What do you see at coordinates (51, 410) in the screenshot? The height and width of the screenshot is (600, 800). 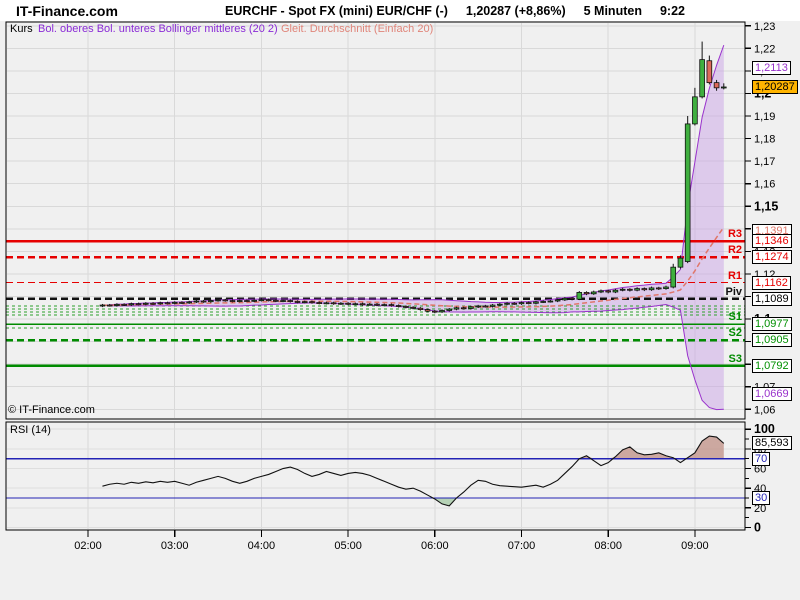 I see `copyright-label: © IT-Finance.com` at bounding box center [51, 410].